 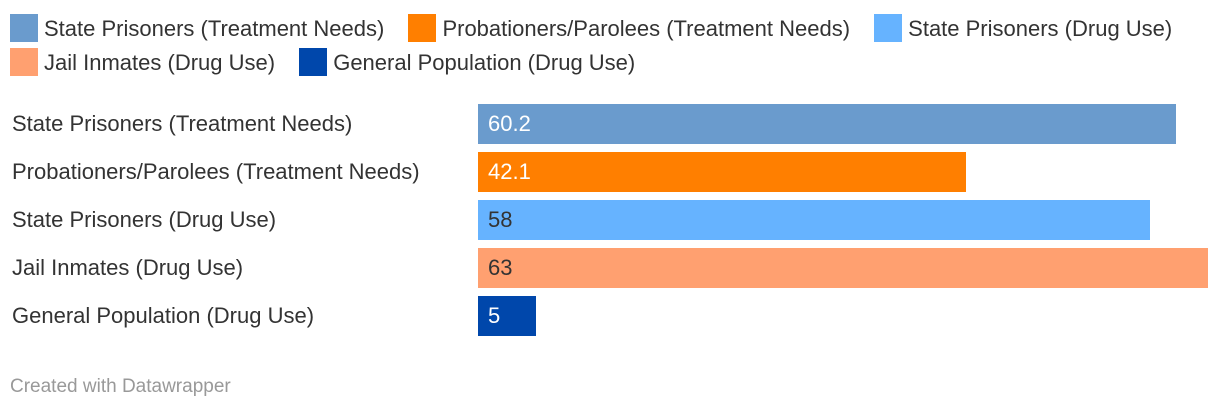 I want to click on legend-item-general-population-drug-use: General Population (Drug Use), so click(x=467, y=63).